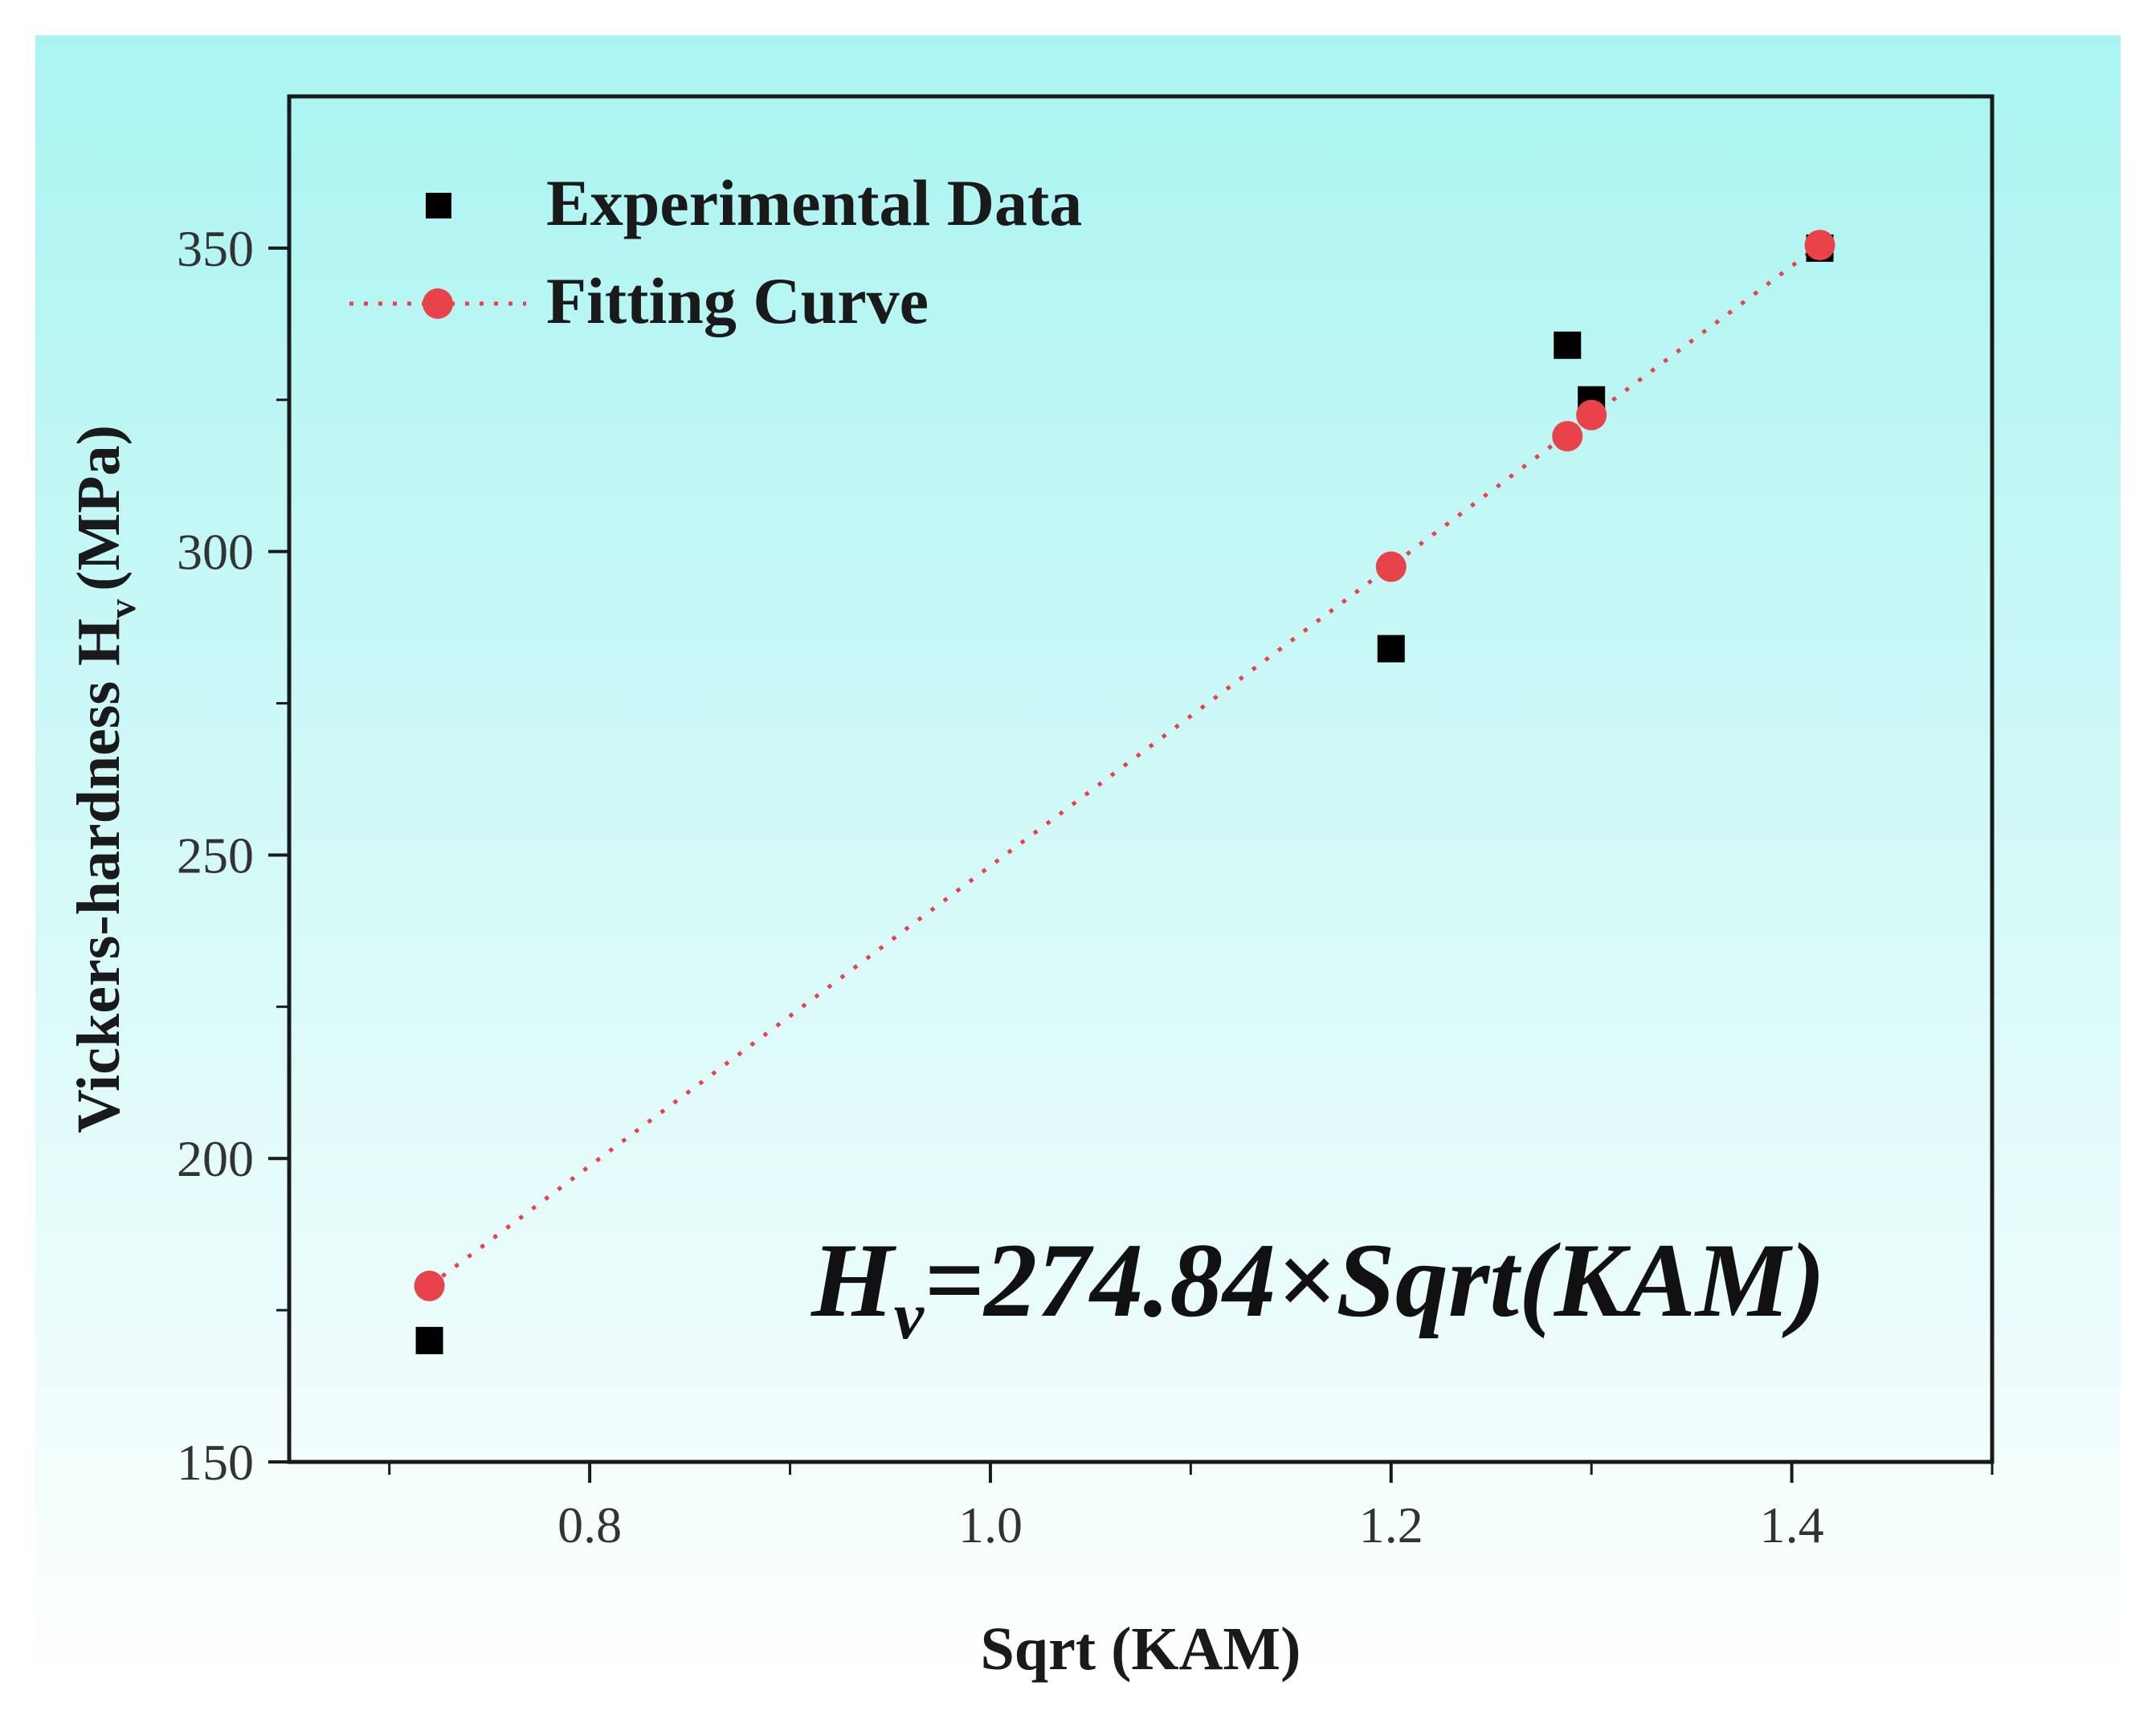  What do you see at coordinates (99, 876) in the screenshot?
I see `y-axis-label-main: Vickers-hardness H` at bounding box center [99, 876].